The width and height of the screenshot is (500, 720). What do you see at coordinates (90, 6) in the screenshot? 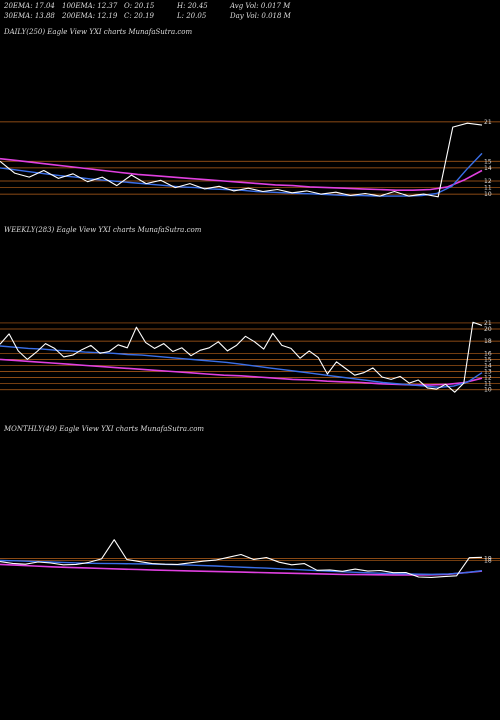
I see `ema100-value: 100EMA: 12.37` at bounding box center [90, 6].